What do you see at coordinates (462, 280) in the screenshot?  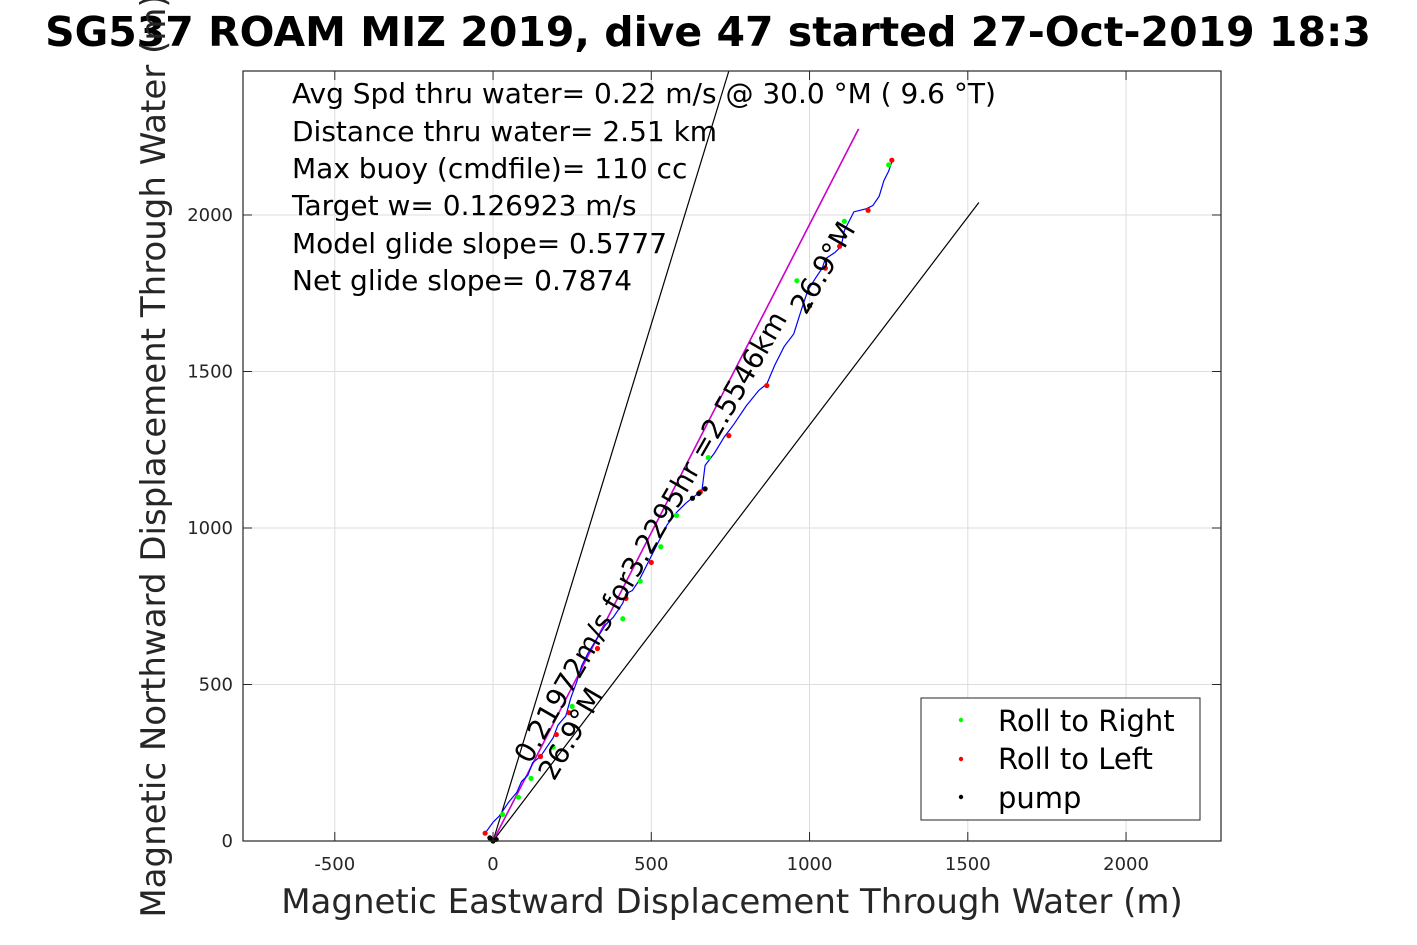 I see `info-line-net-glide: Net glide slope= 0.7874` at bounding box center [462, 280].